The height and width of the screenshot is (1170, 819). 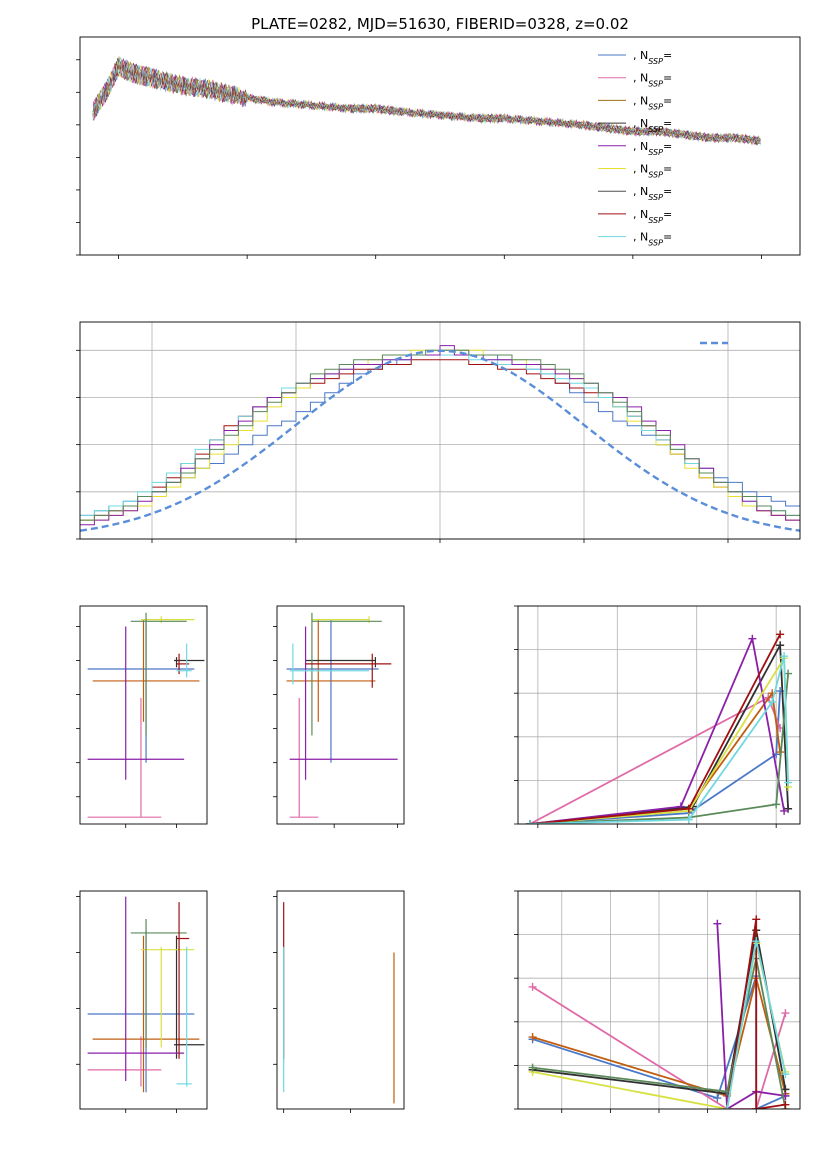 I want to click on spectrum-series-line, so click(x=426, y=101).